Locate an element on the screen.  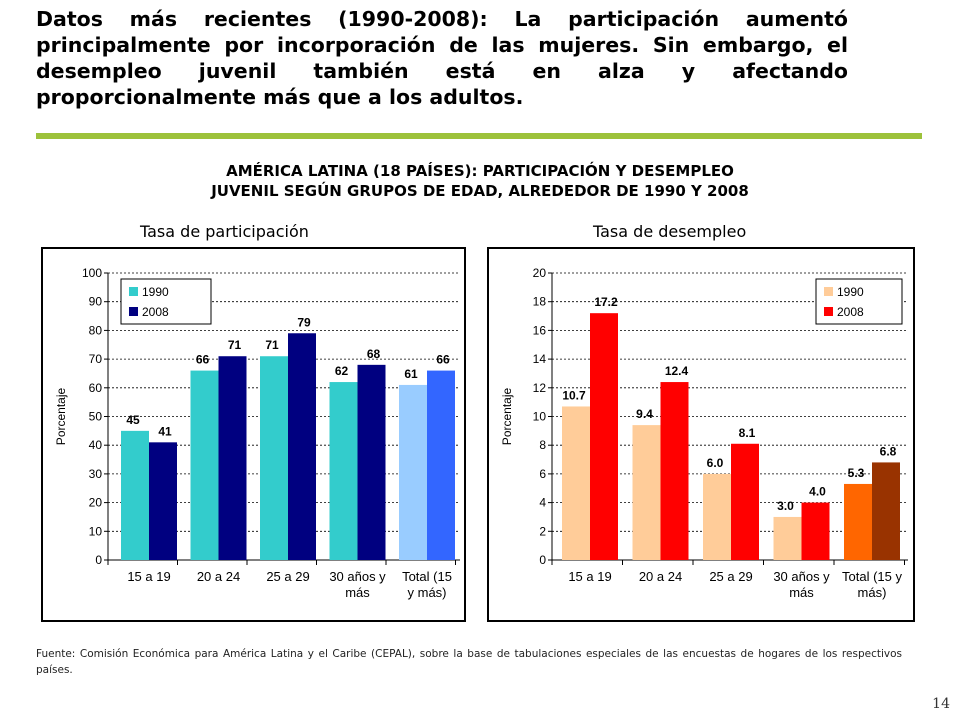
participation-data-label-2008: 79 is located at coordinates (304, 322).